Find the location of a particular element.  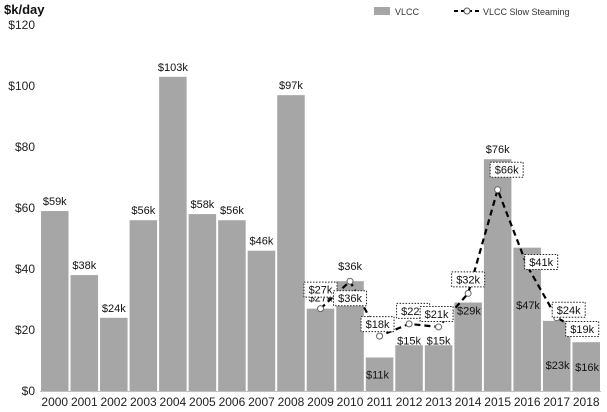

slow-steaming-point-2011 is located at coordinates (380, 336).